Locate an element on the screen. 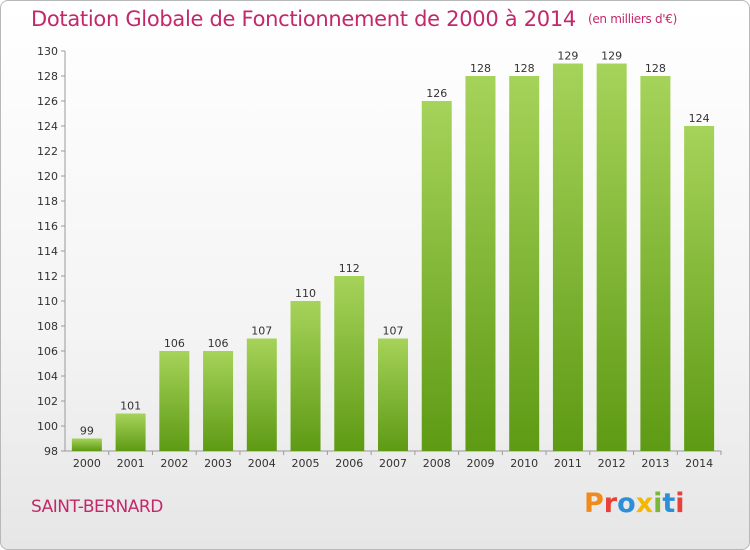 The image size is (750, 550). unit-label: (en milliers d'€) is located at coordinates (632, 19).